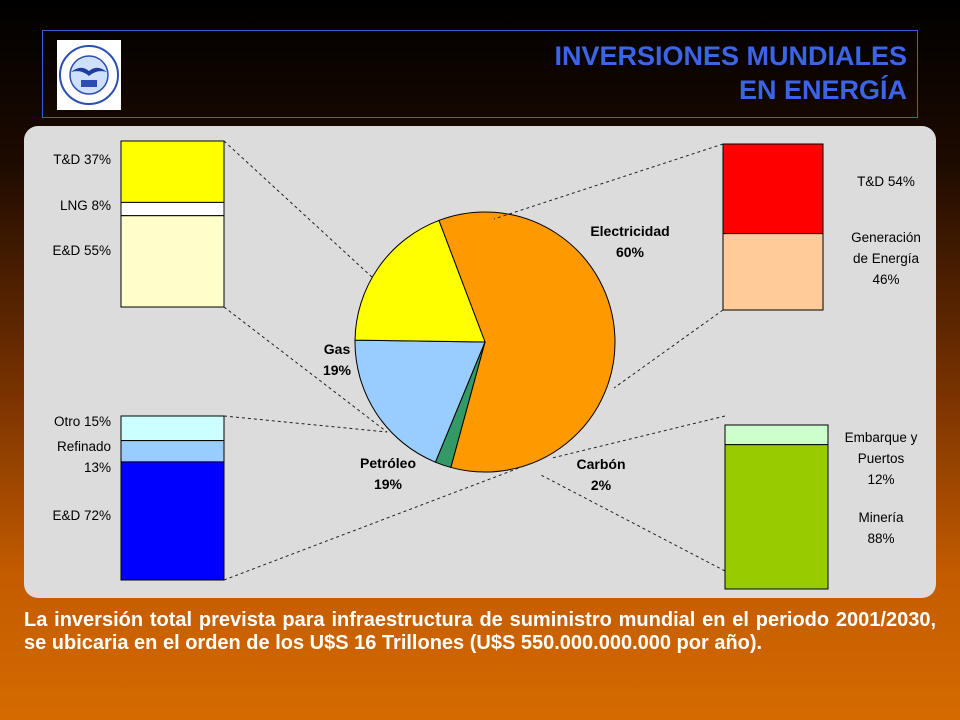  What do you see at coordinates (822, 90) in the screenshot?
I see `title-line-2: EN ENERGÍA` at bounding box center [822, 90].